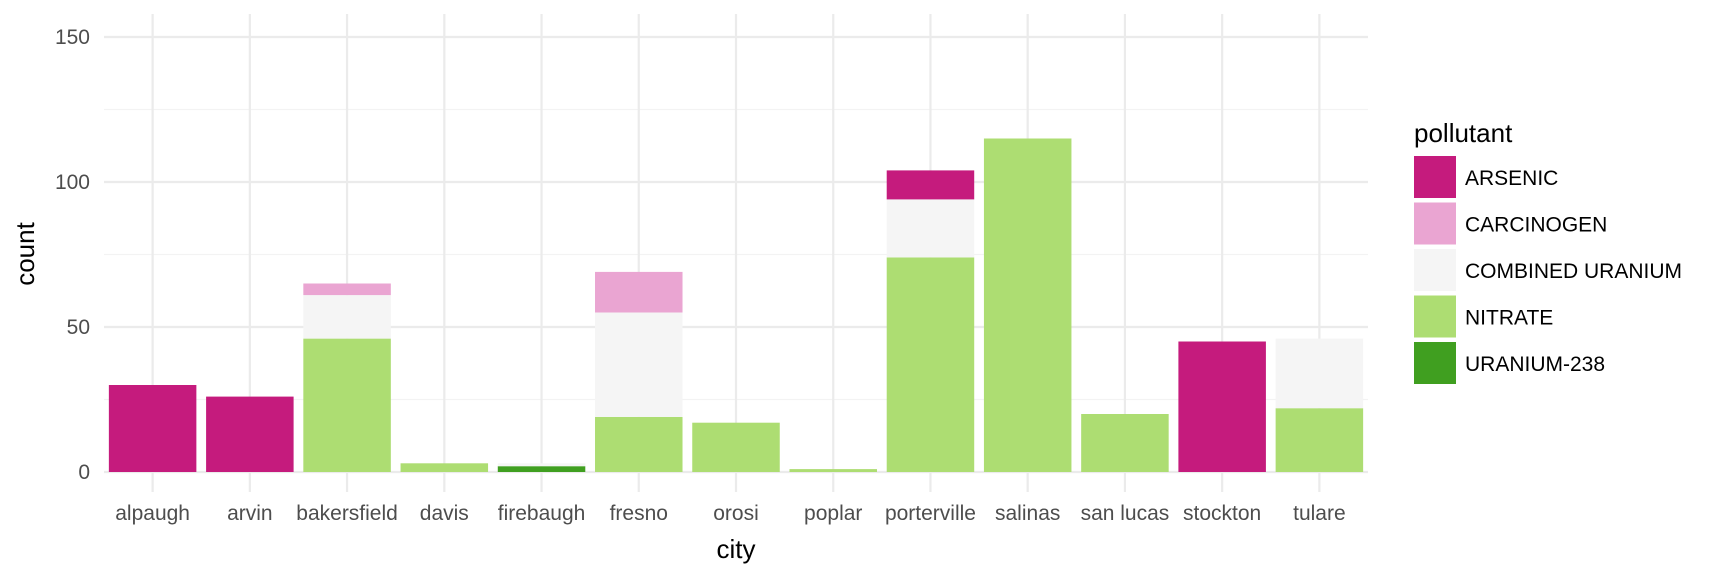 This screenshot has width=1728, height=576. What do you see at coordinates (347, 513) in the screenshot?
I see `x-tick-label: bakersfield` at bounding box center [347, 513].